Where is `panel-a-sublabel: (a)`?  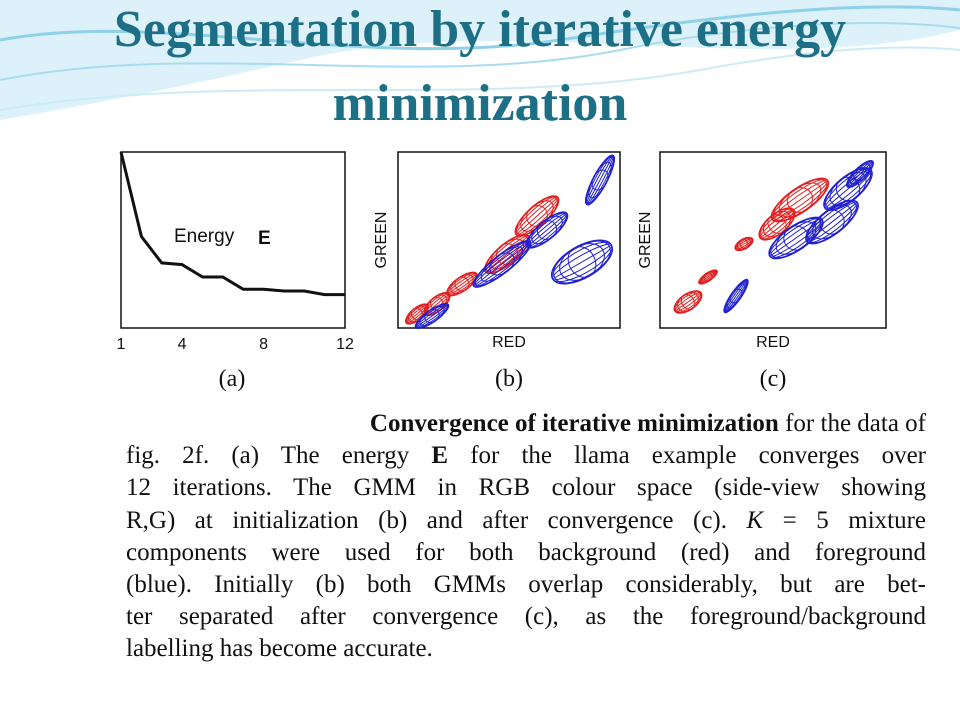 panel-a-sublabel: (a) is located at coordinates (232, 379).